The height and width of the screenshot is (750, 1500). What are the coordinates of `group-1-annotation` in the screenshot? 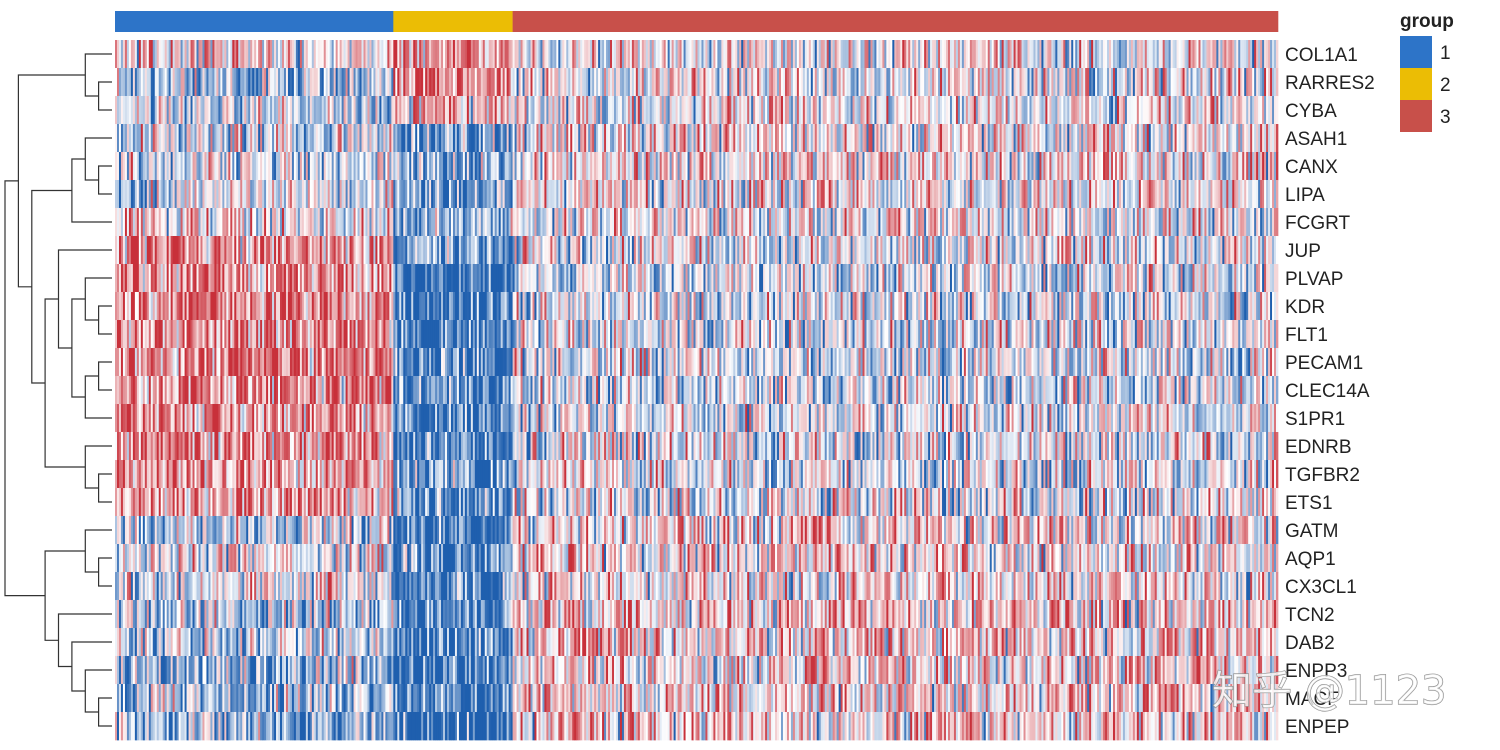 It's located at (254, 21).